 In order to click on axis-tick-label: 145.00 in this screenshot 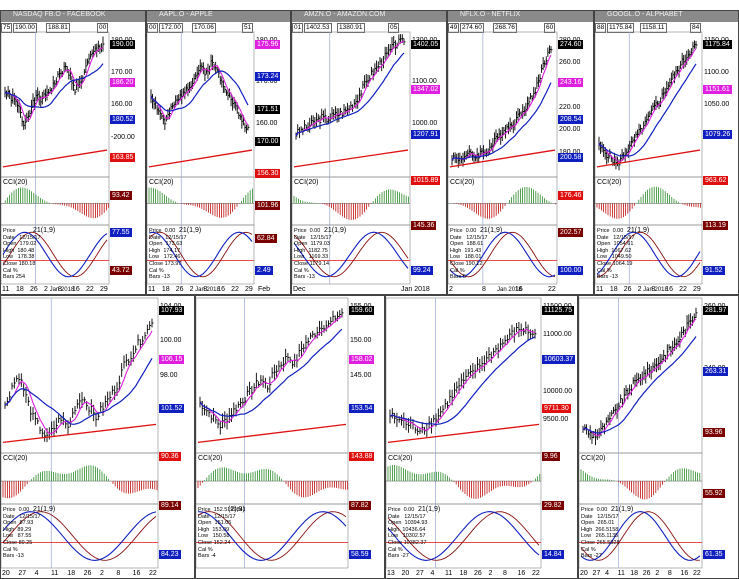, I will do `click(361, 375)`.